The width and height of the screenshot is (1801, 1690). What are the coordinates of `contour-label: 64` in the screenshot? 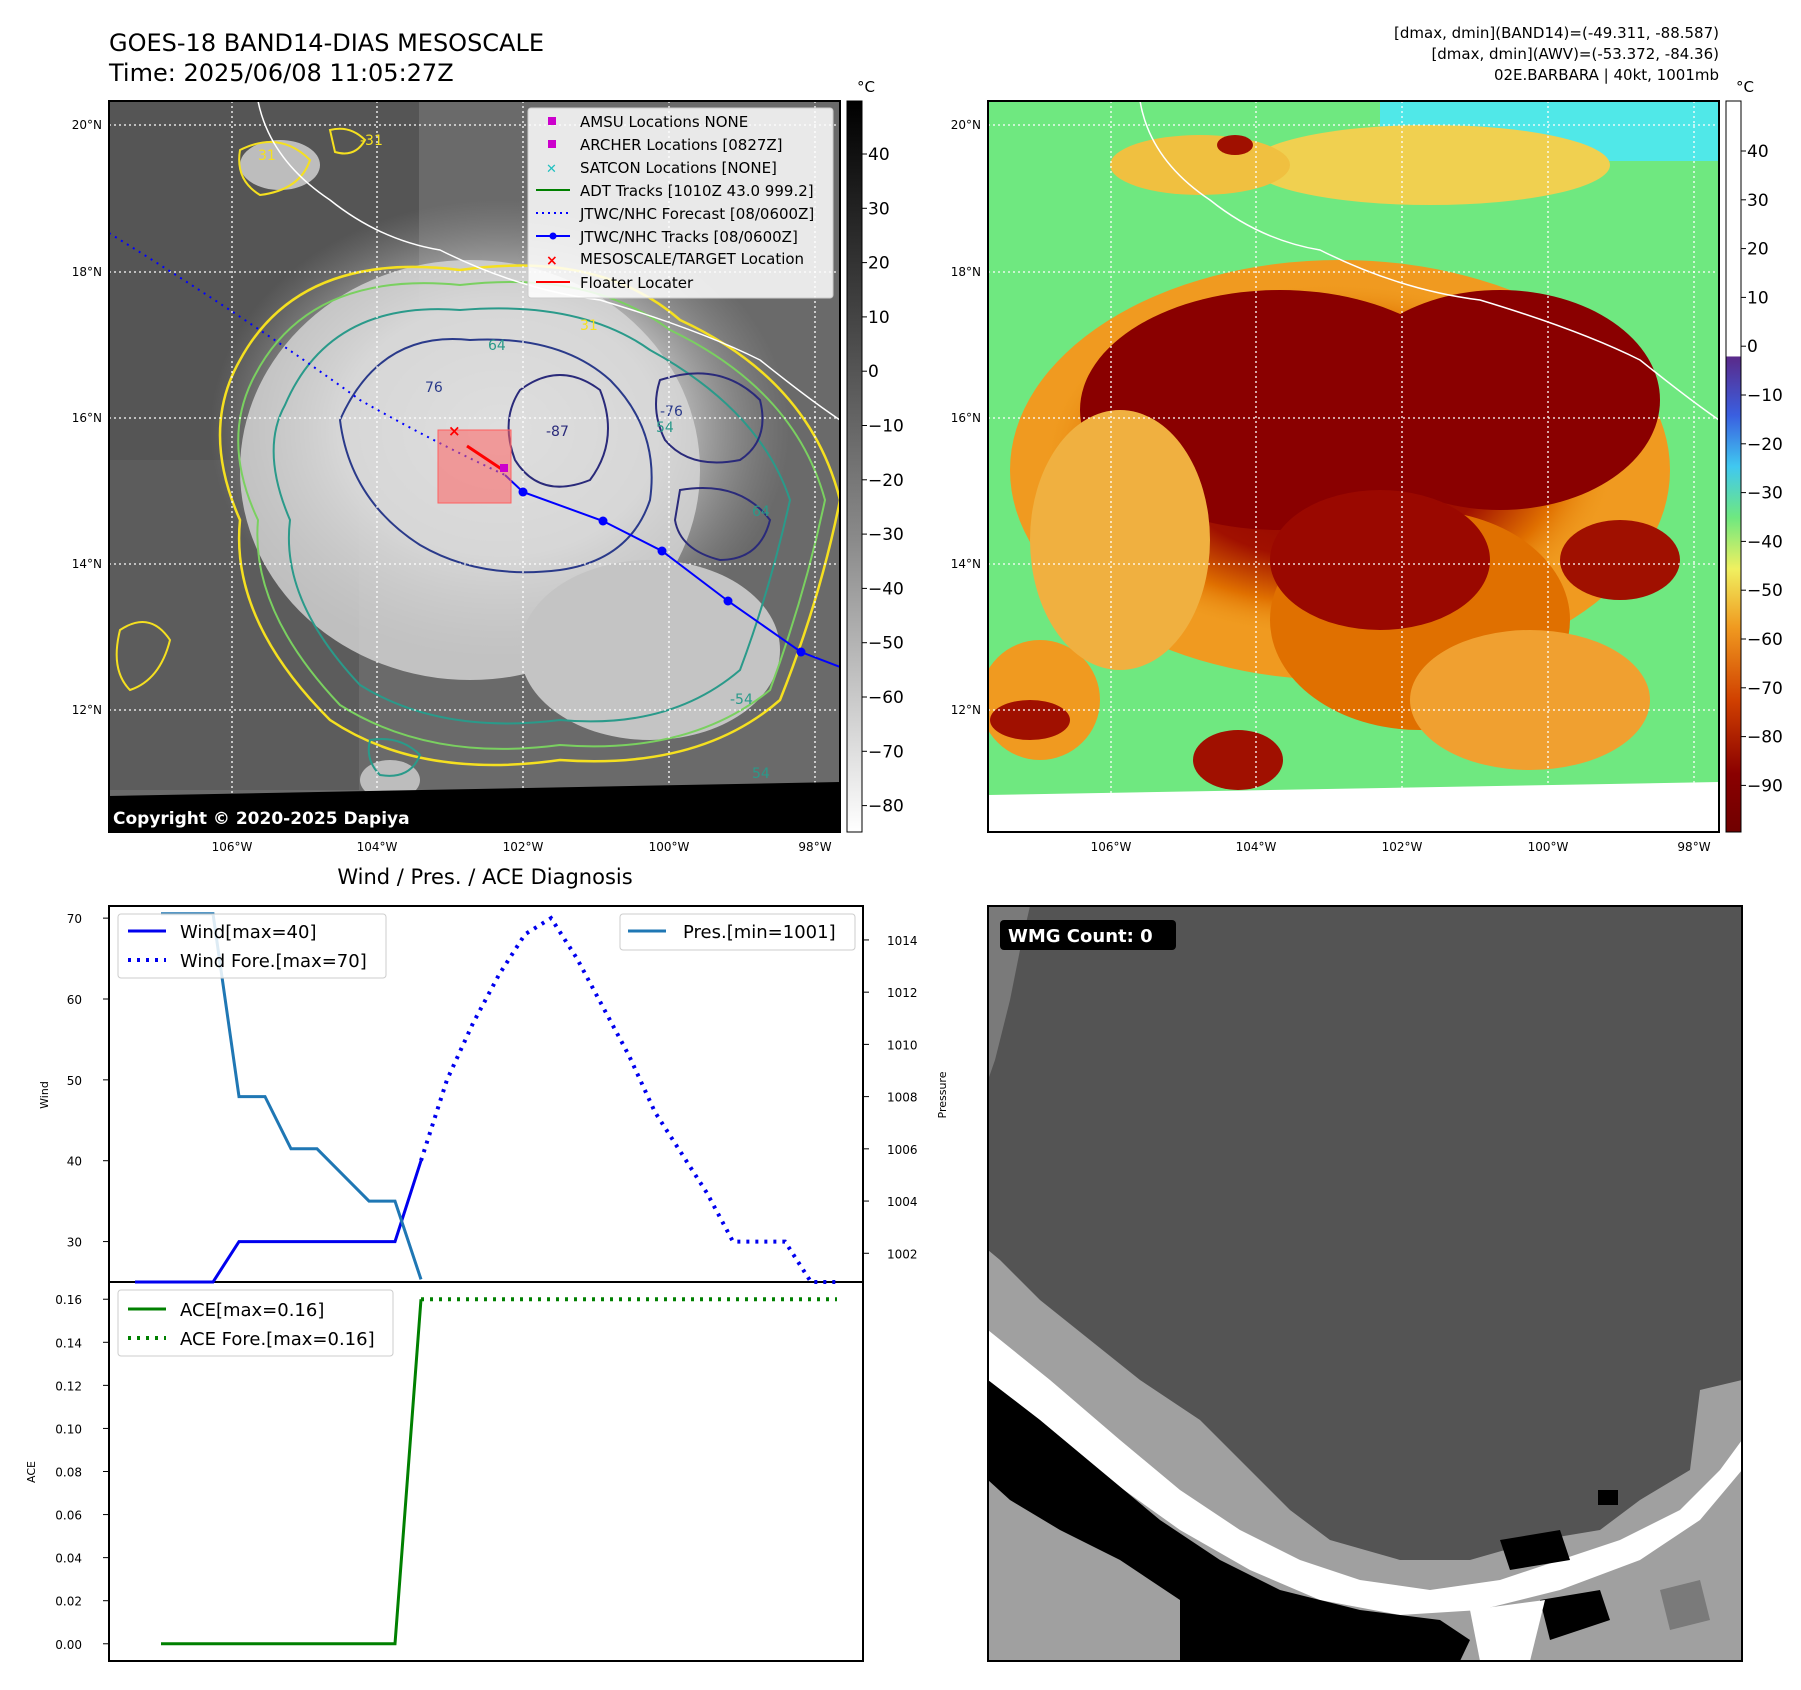 It's located at (761, 512).